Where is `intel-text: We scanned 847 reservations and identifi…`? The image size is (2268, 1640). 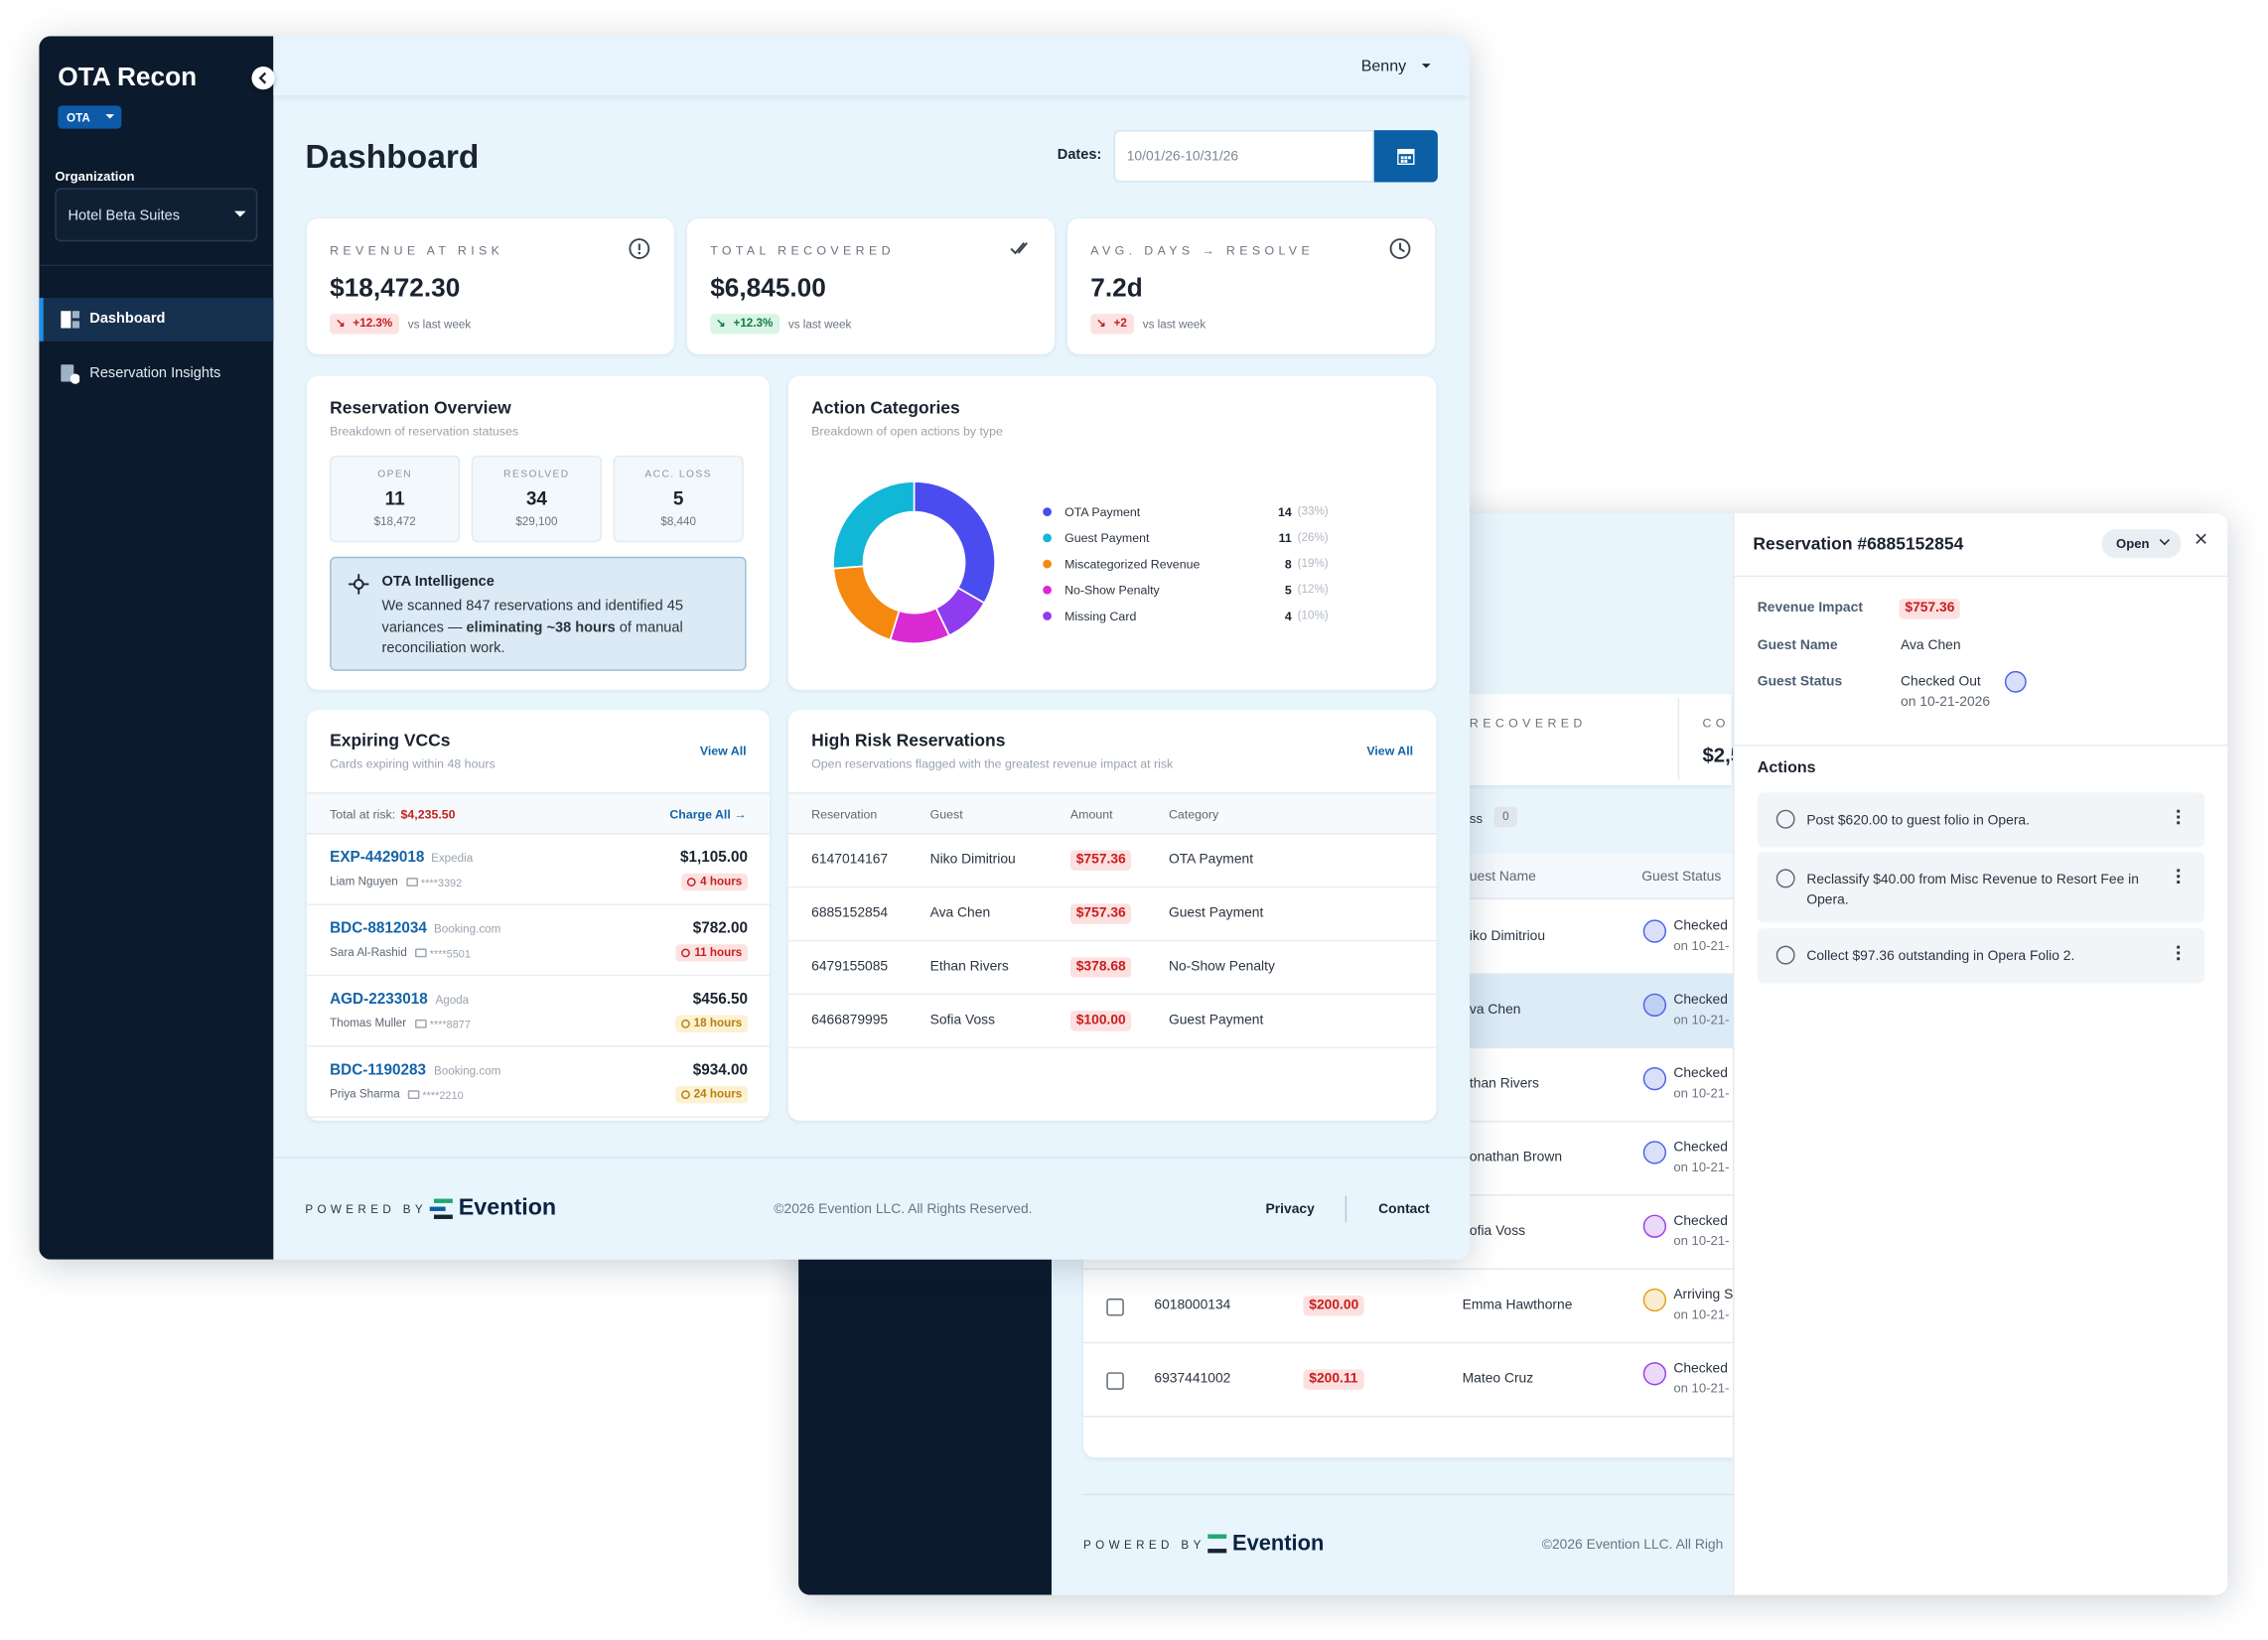 intel-text: We scanned 847 reservations and identifi… is located at coordinates (556, 629).